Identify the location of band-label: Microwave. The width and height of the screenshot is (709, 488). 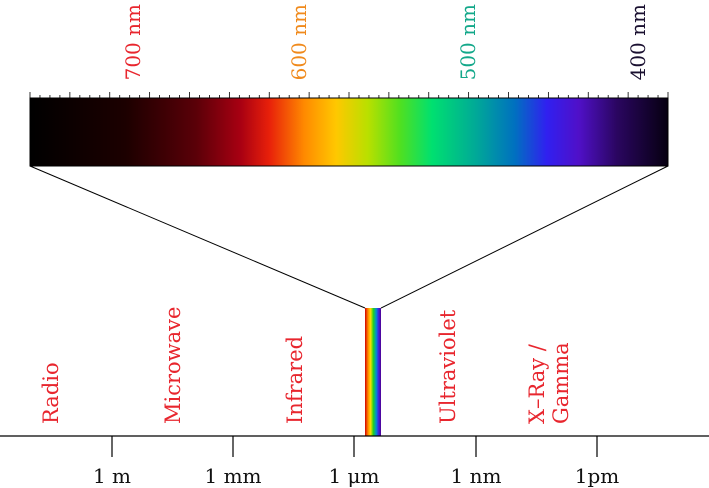
(173, 365).